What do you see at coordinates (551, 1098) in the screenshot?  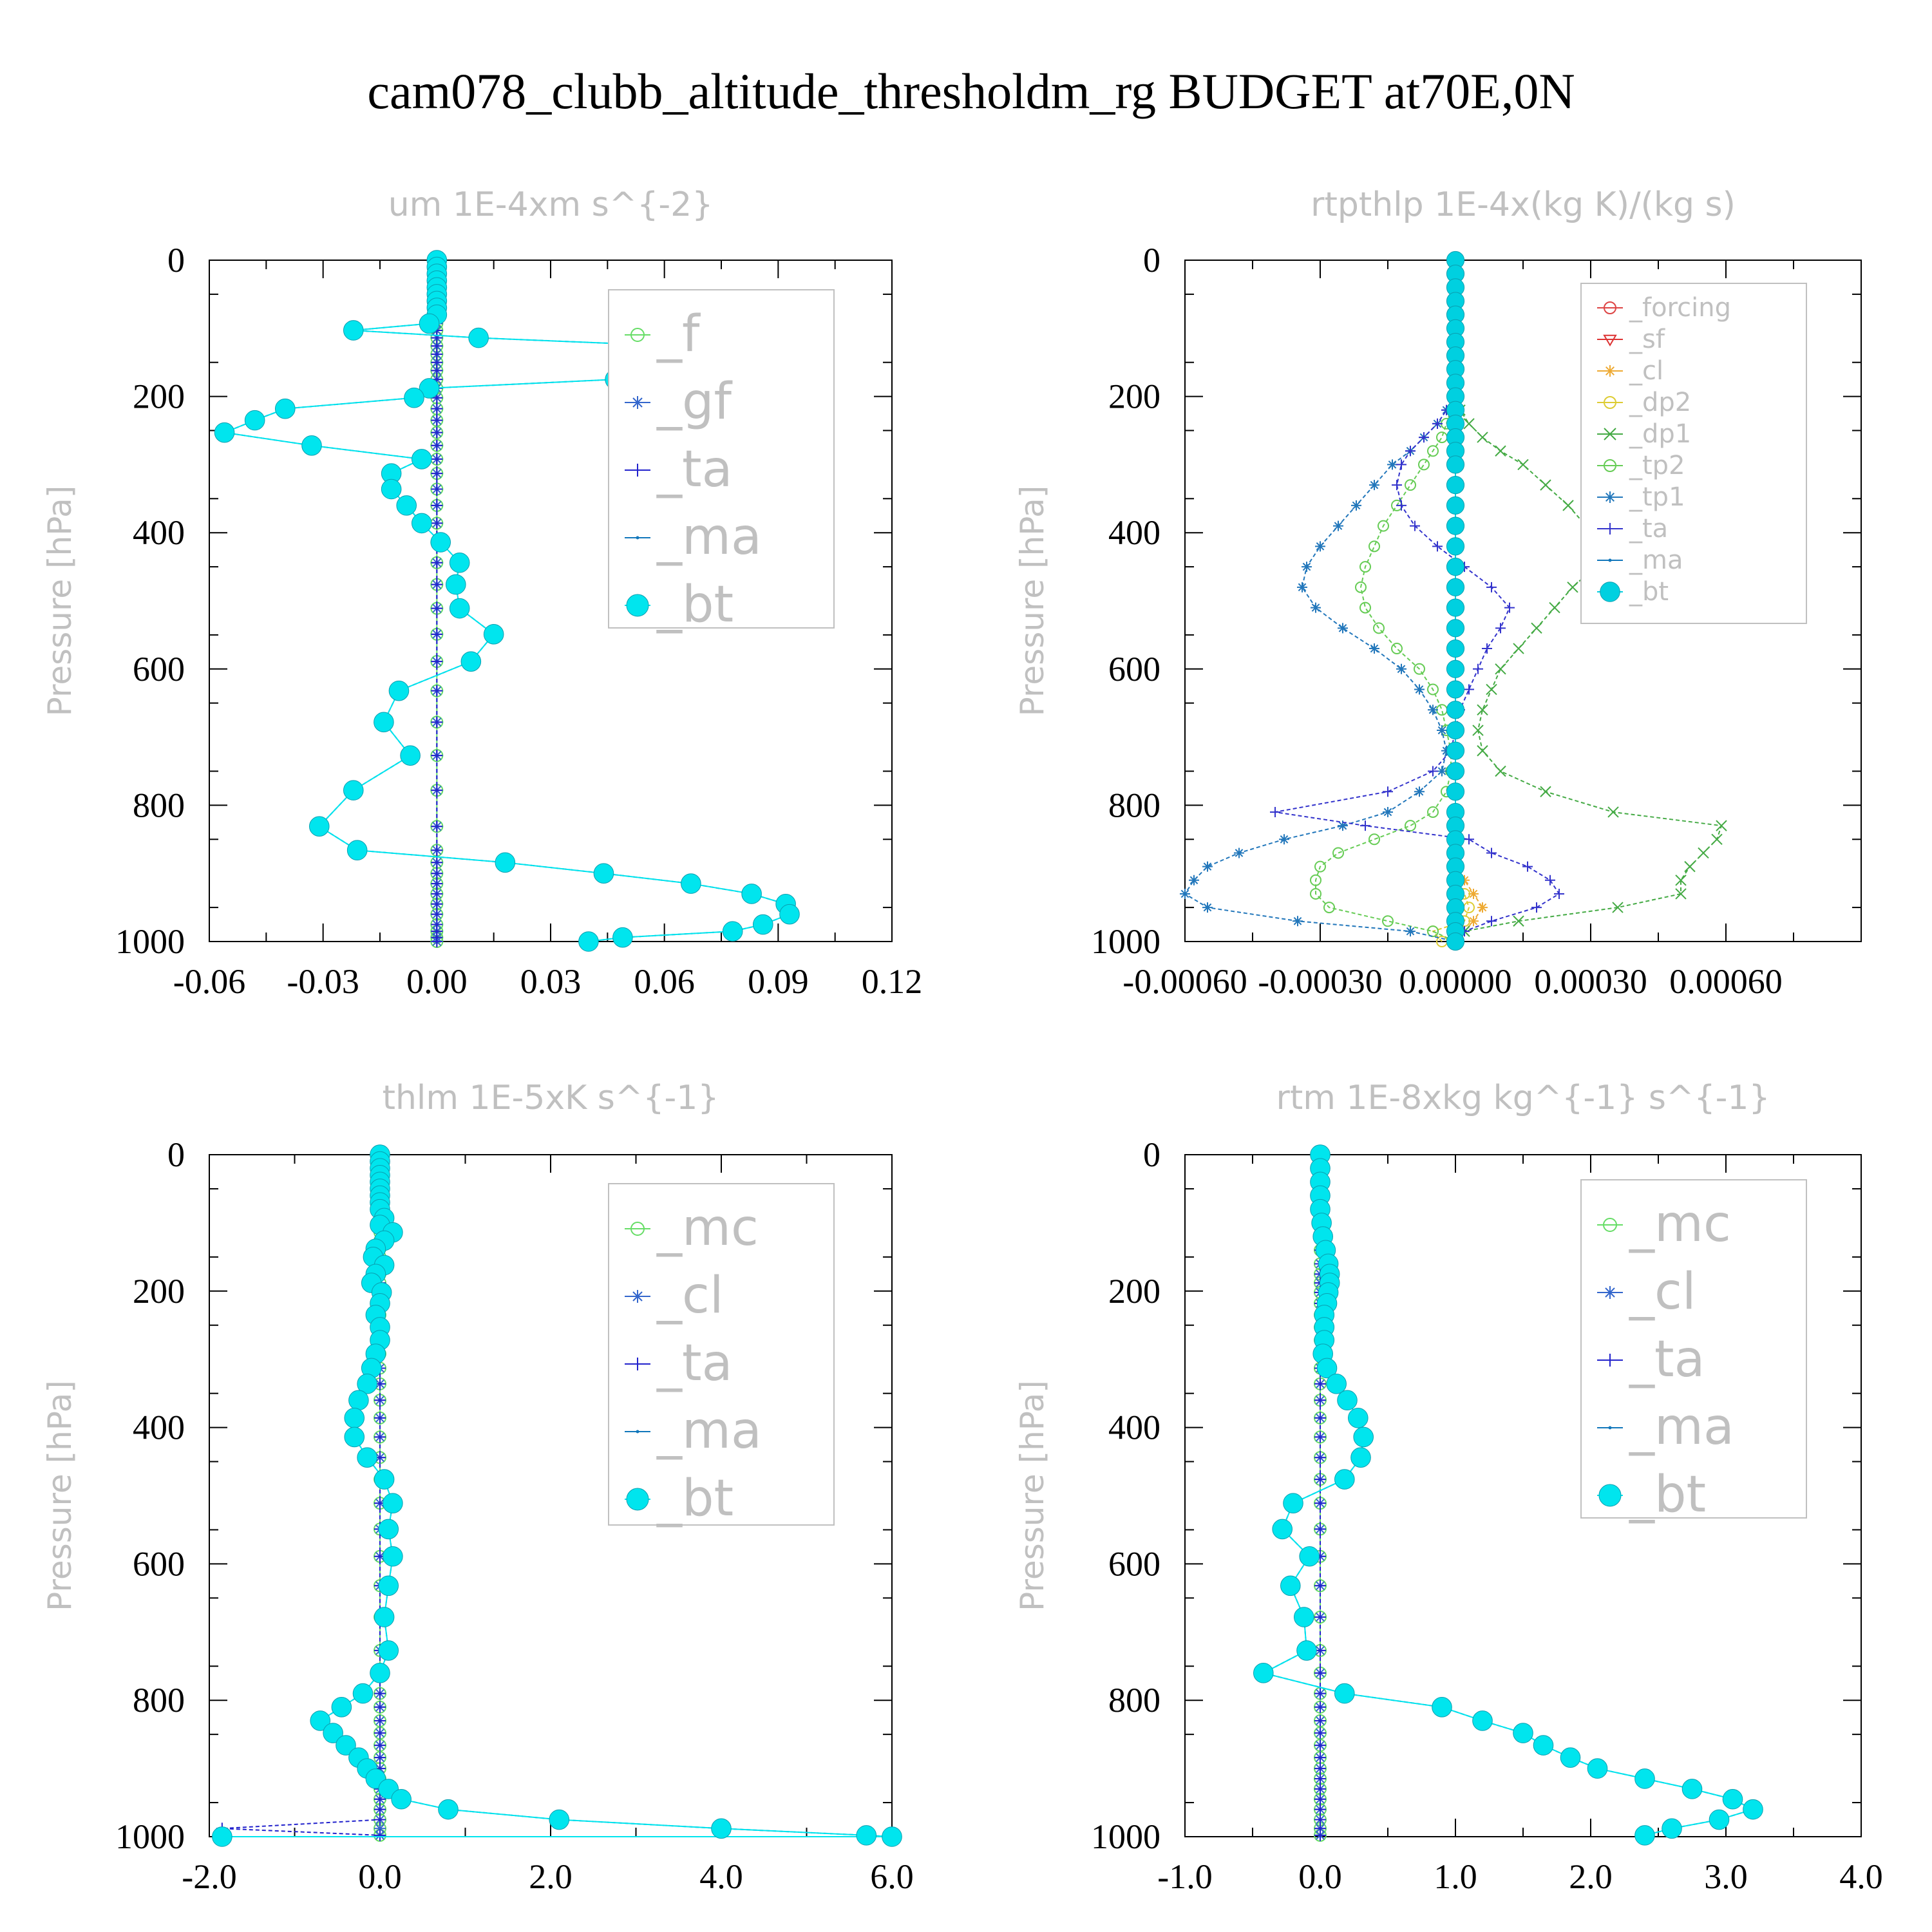 I see `panel-title: thlm 1E-5xK s^{-1}` at bounding box center [551, 1098].